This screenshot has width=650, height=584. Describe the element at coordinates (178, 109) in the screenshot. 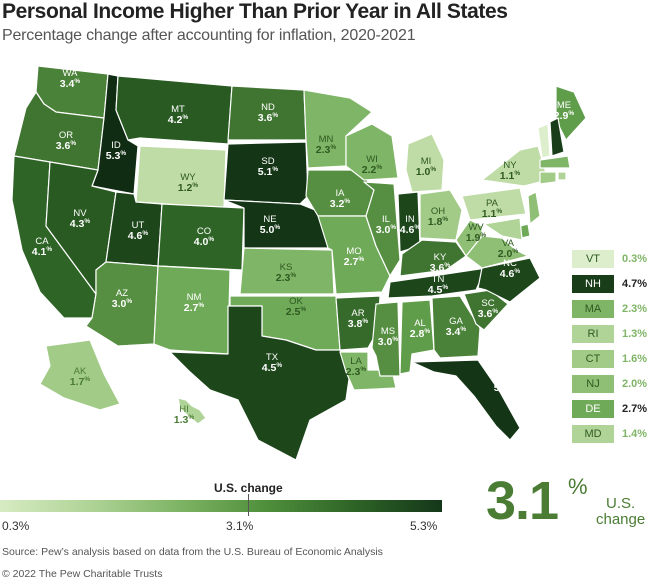

I see `state-code-mt: MT` at that location.